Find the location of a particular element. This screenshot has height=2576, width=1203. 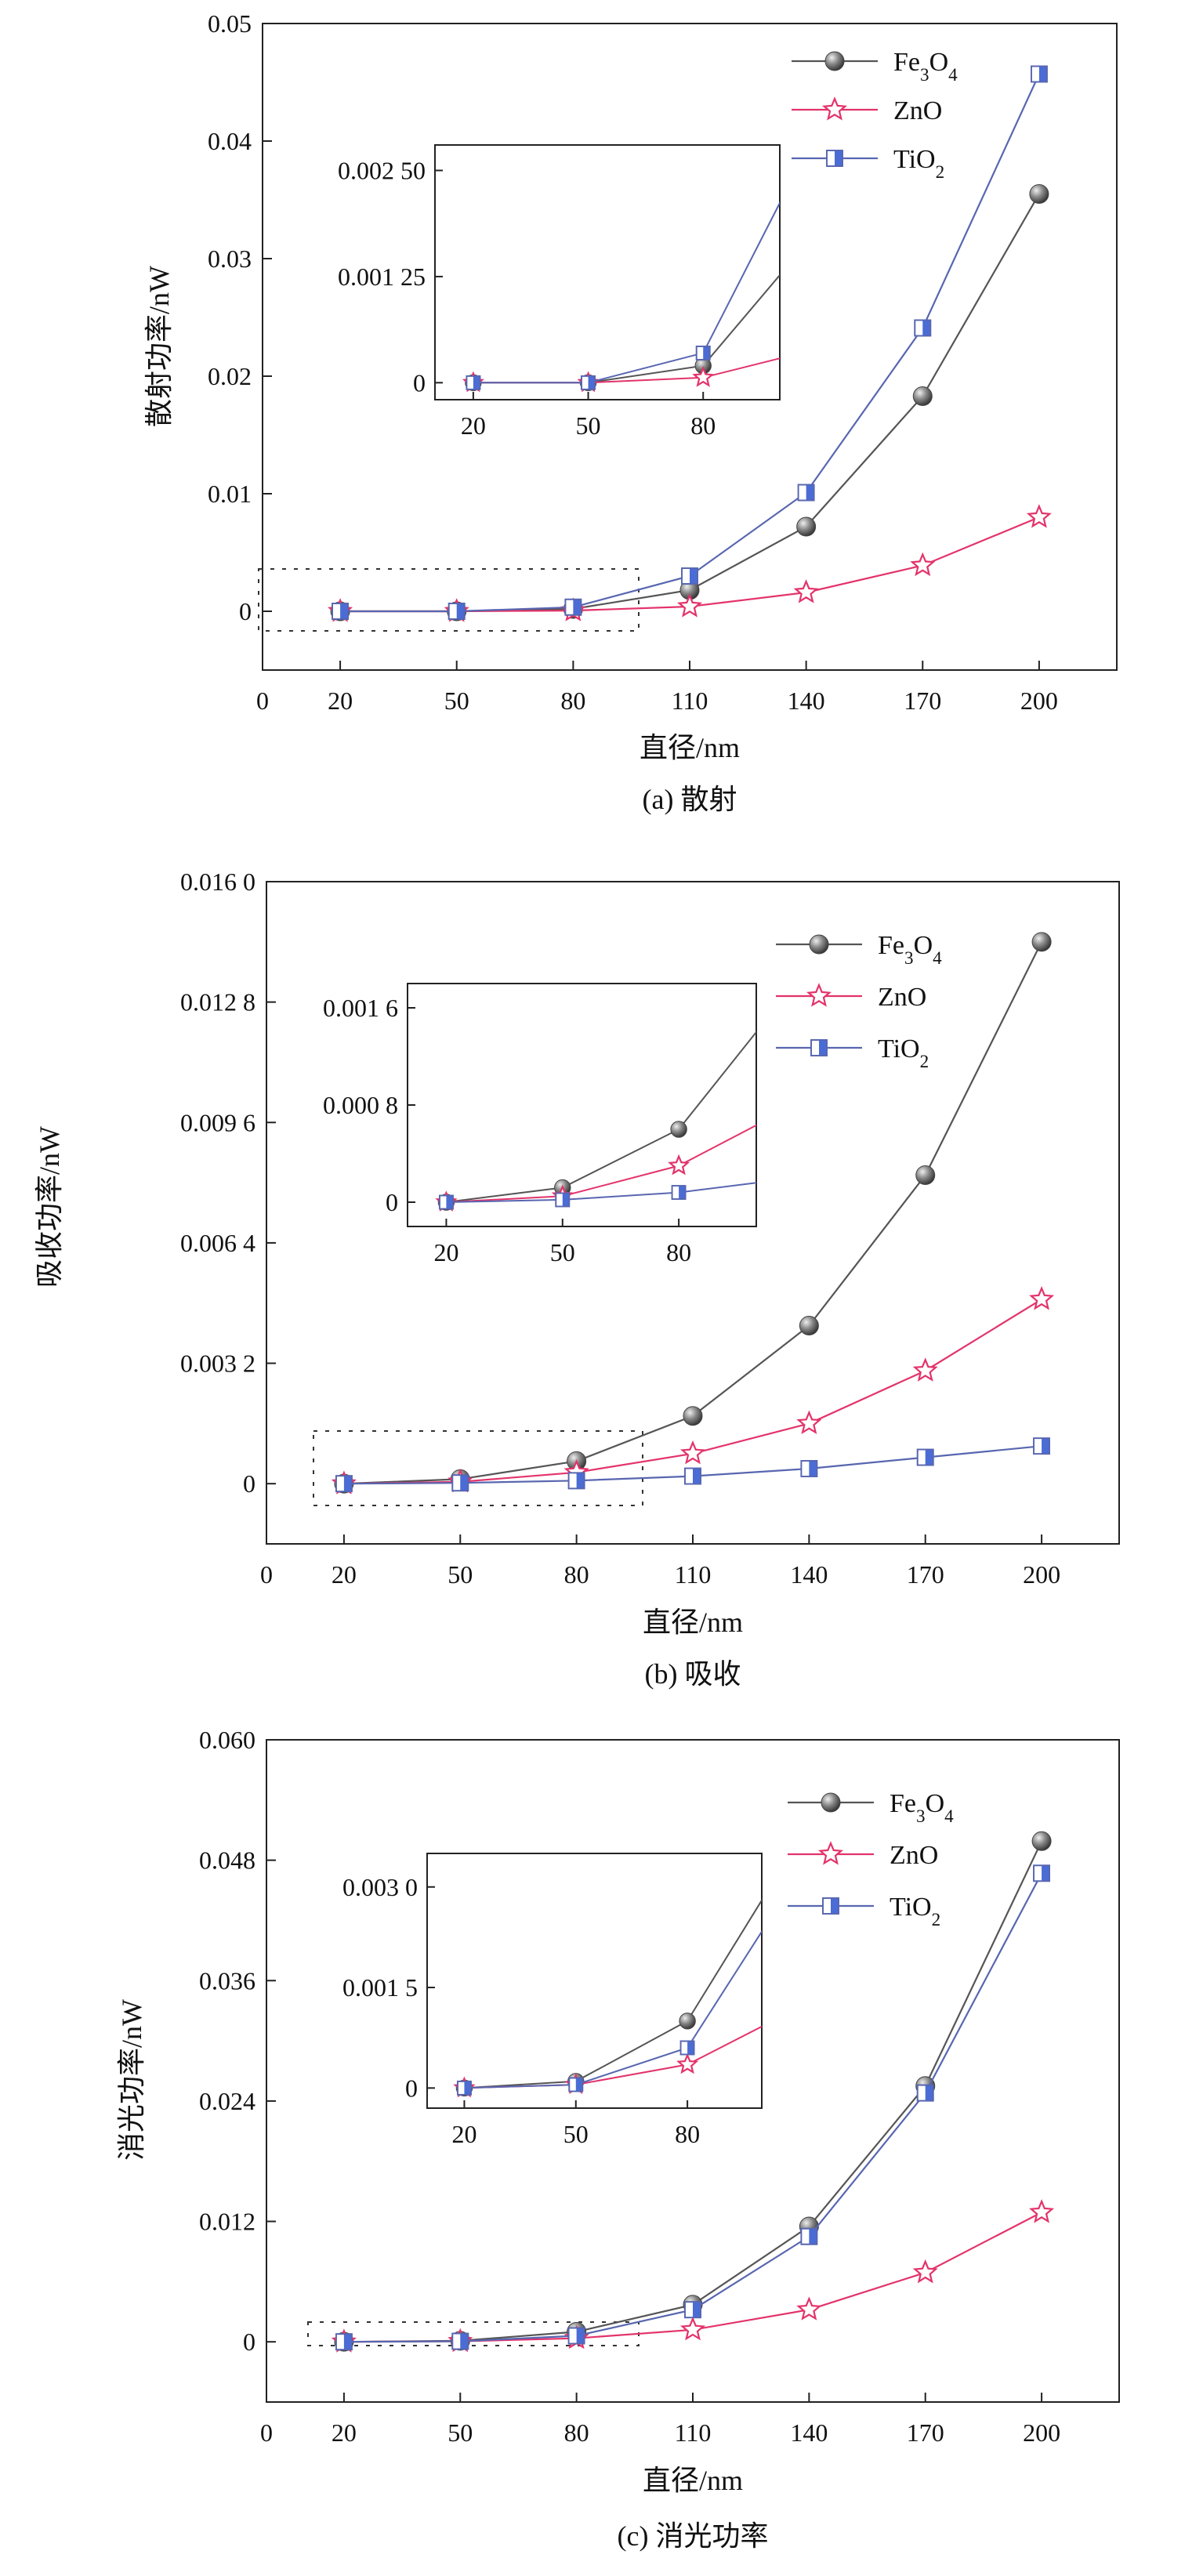

inset-chart: 20 50 80 0 0.001 25 0.002 50 is located at coordinates (560, 292).